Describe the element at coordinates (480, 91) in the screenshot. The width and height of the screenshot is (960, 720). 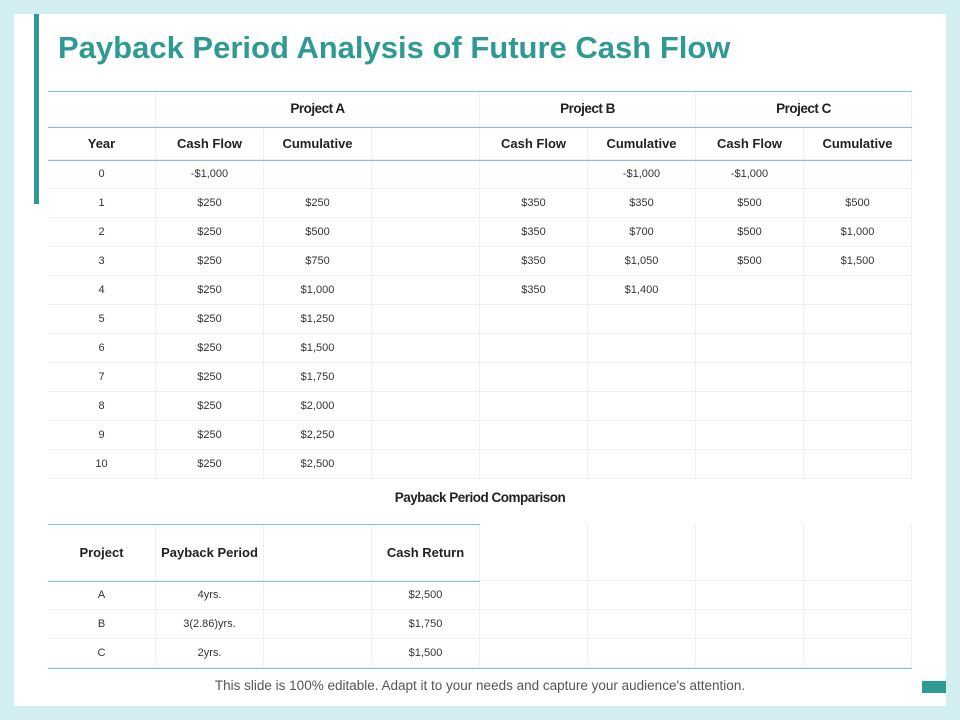
I see `rule-top` at that location.